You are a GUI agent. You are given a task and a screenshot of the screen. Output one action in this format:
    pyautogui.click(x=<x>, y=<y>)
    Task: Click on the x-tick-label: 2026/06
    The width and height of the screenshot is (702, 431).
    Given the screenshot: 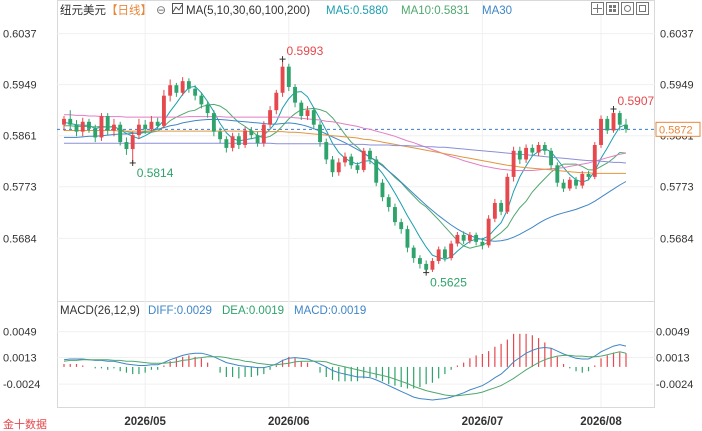 What is the action you would take?
    pyautogui.click(x=289, y=422)
    